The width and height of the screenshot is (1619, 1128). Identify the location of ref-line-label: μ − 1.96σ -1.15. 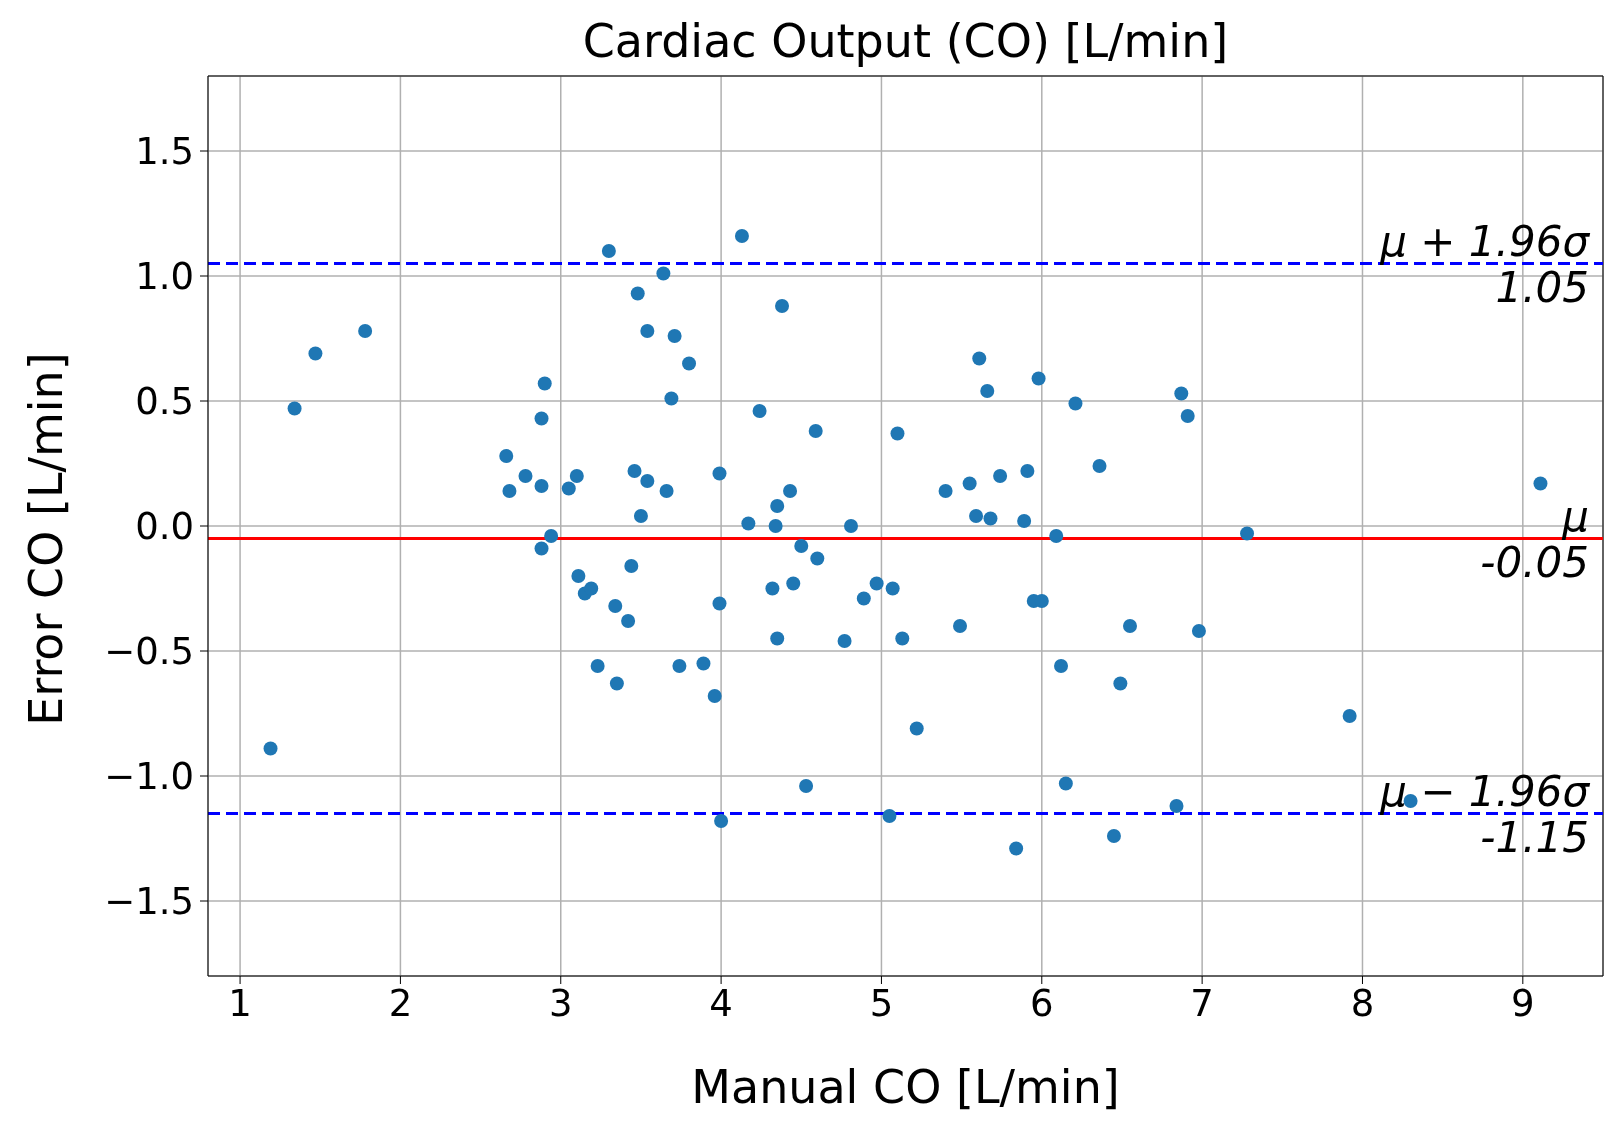
(1485, 814).